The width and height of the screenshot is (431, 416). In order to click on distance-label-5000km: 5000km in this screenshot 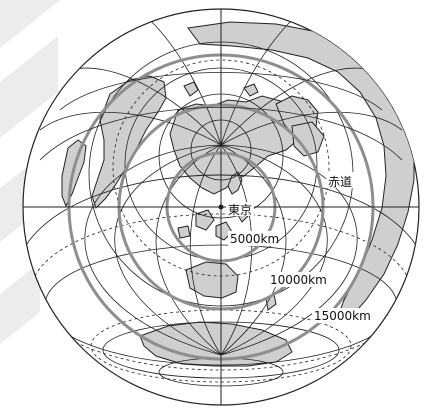, I will do `click(254, 239)`.